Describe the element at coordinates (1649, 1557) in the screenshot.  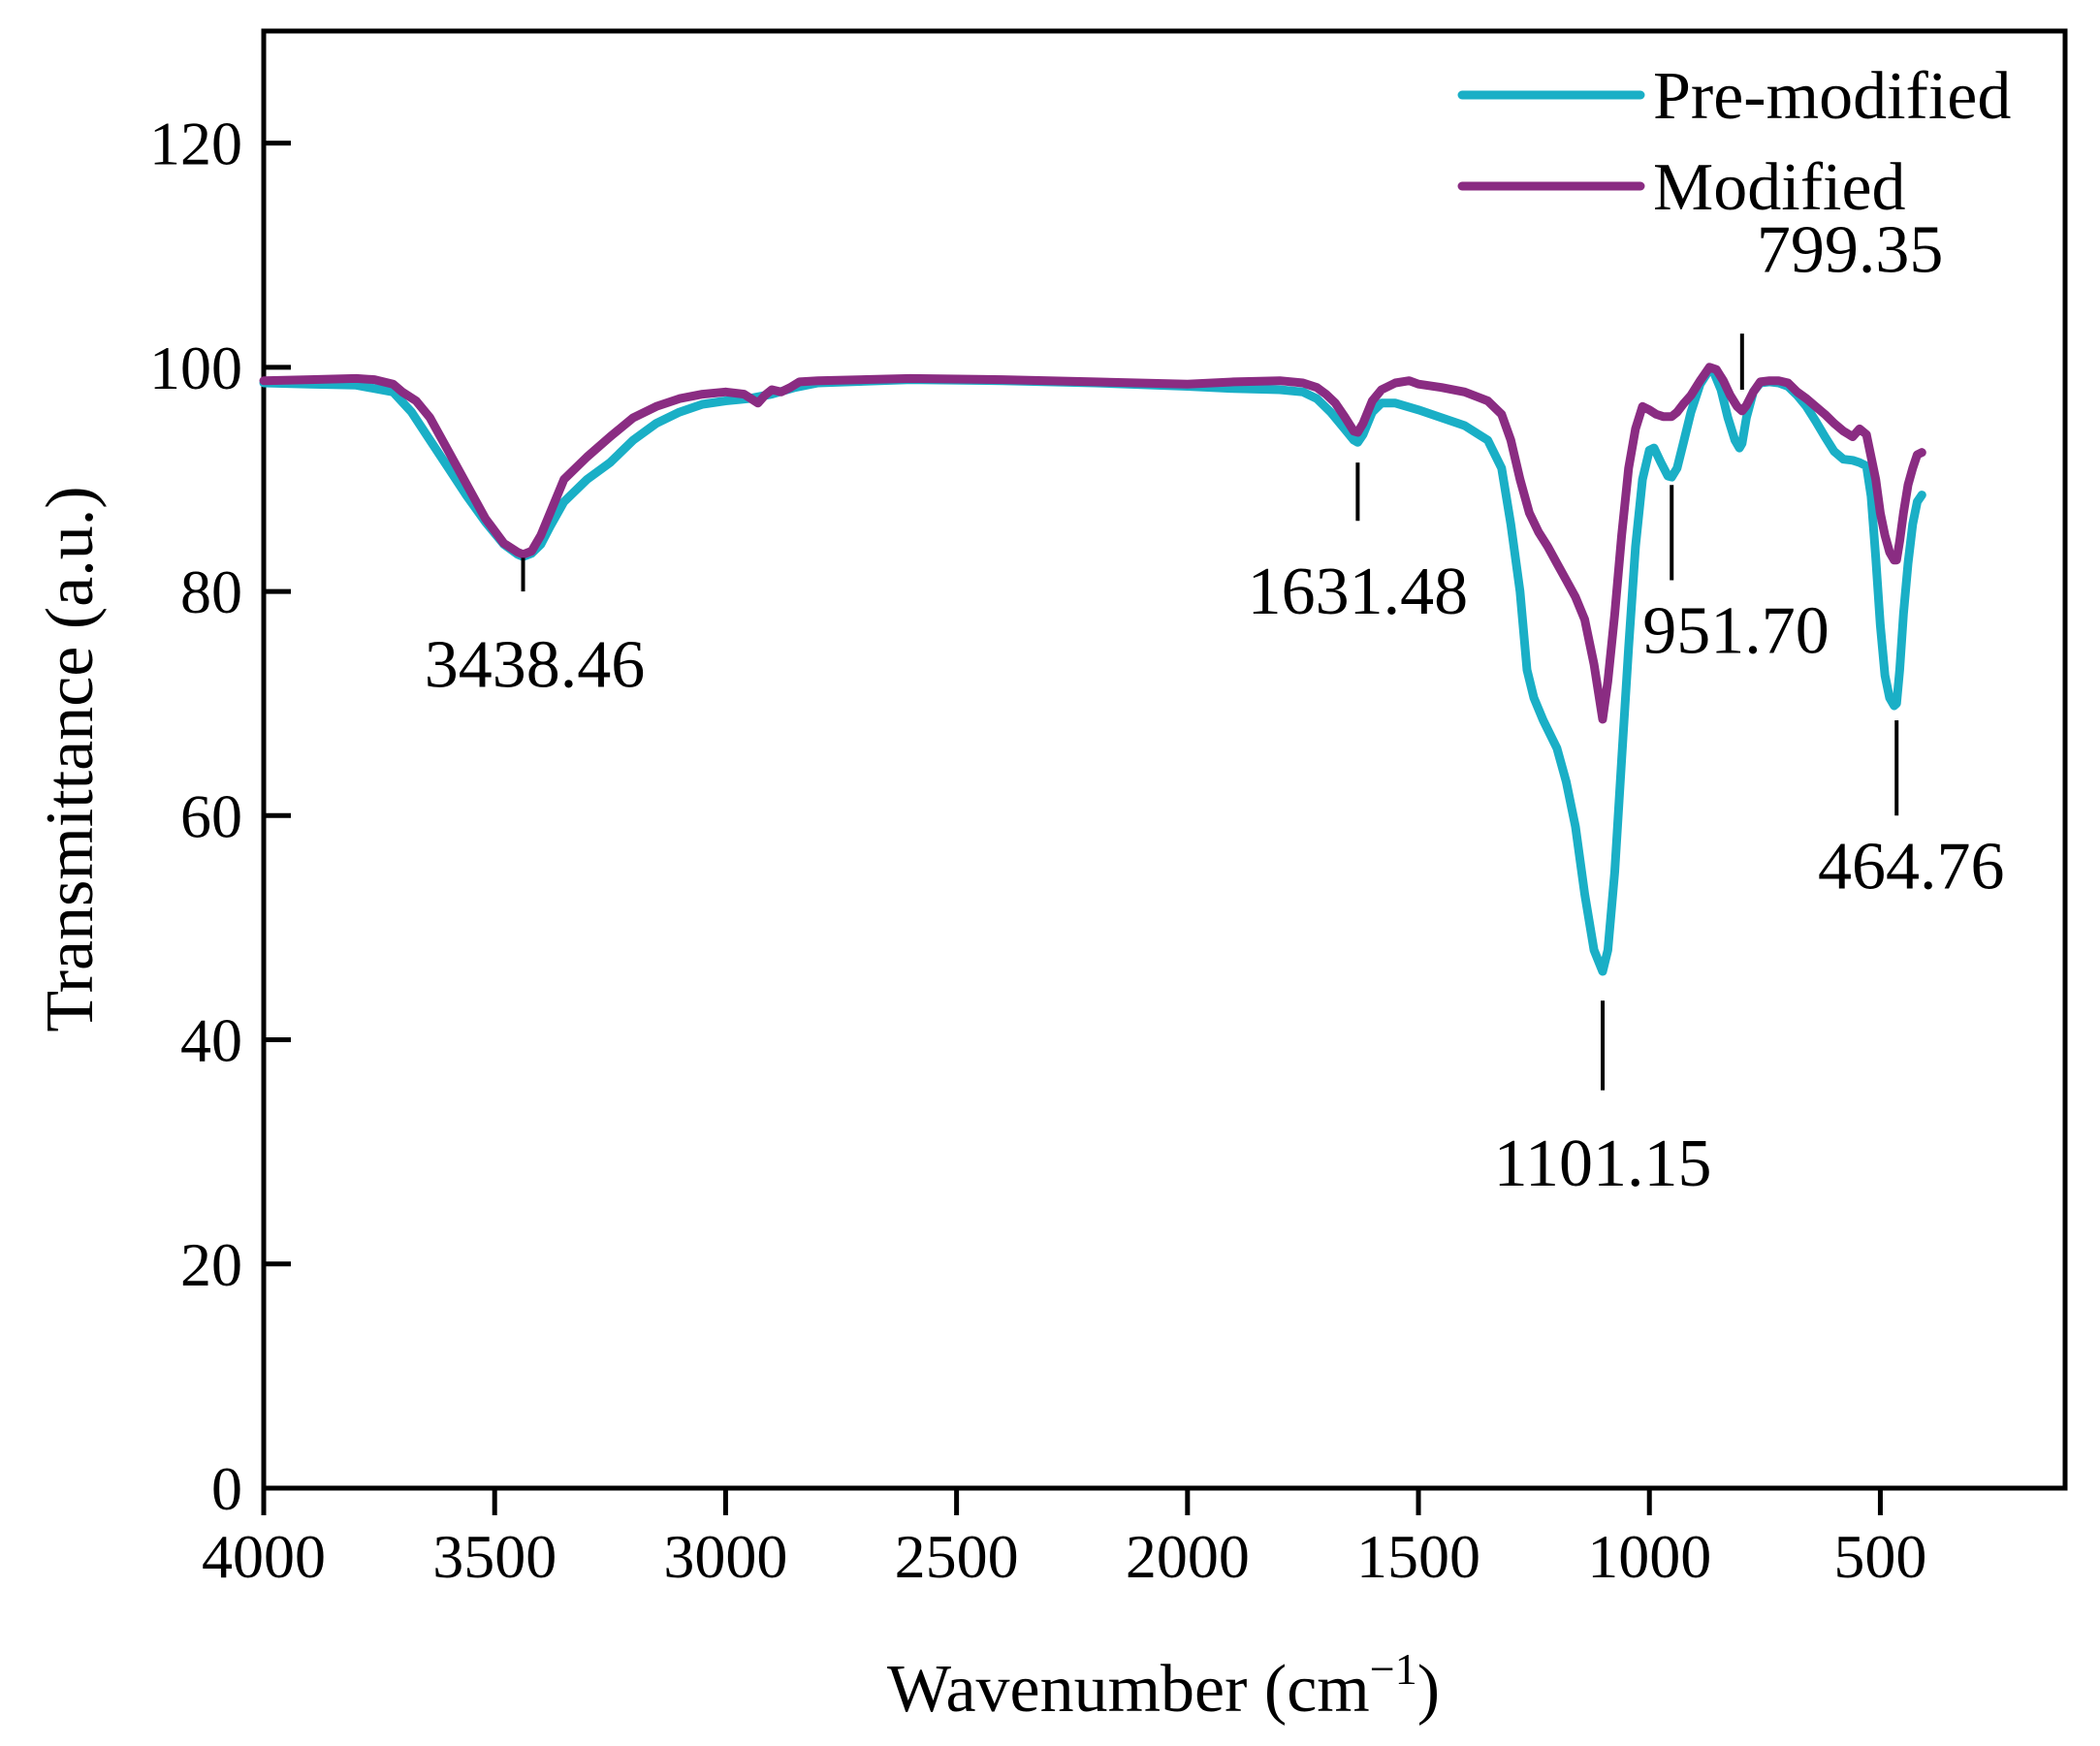
I see `x-tick-label: 1000` at that location.